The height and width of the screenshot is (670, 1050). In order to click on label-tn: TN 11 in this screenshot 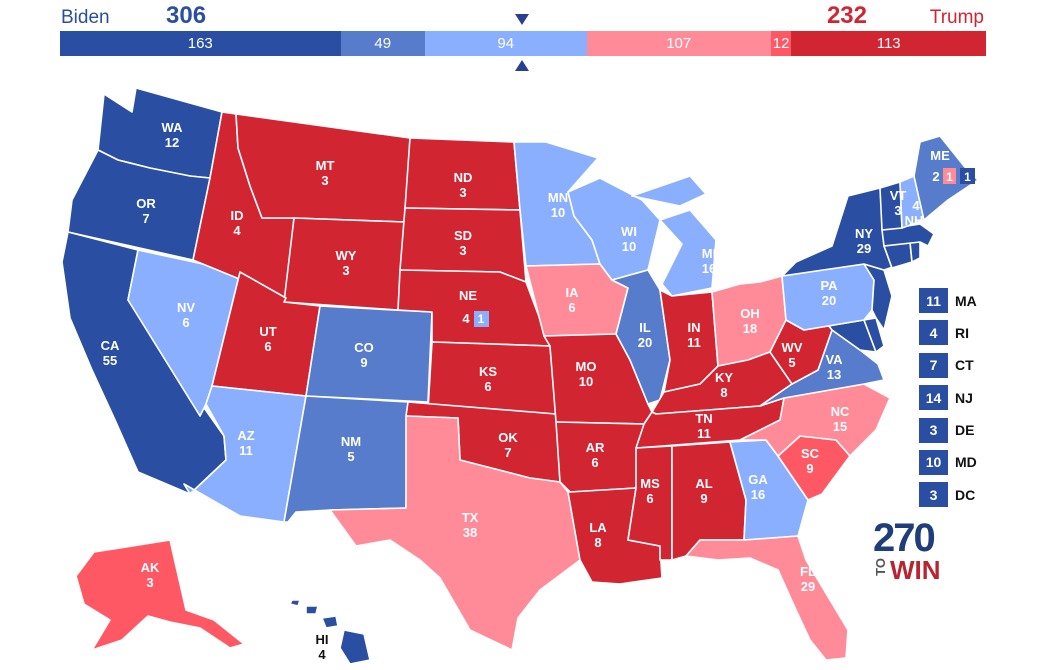, I will do `click(703, 426)`.